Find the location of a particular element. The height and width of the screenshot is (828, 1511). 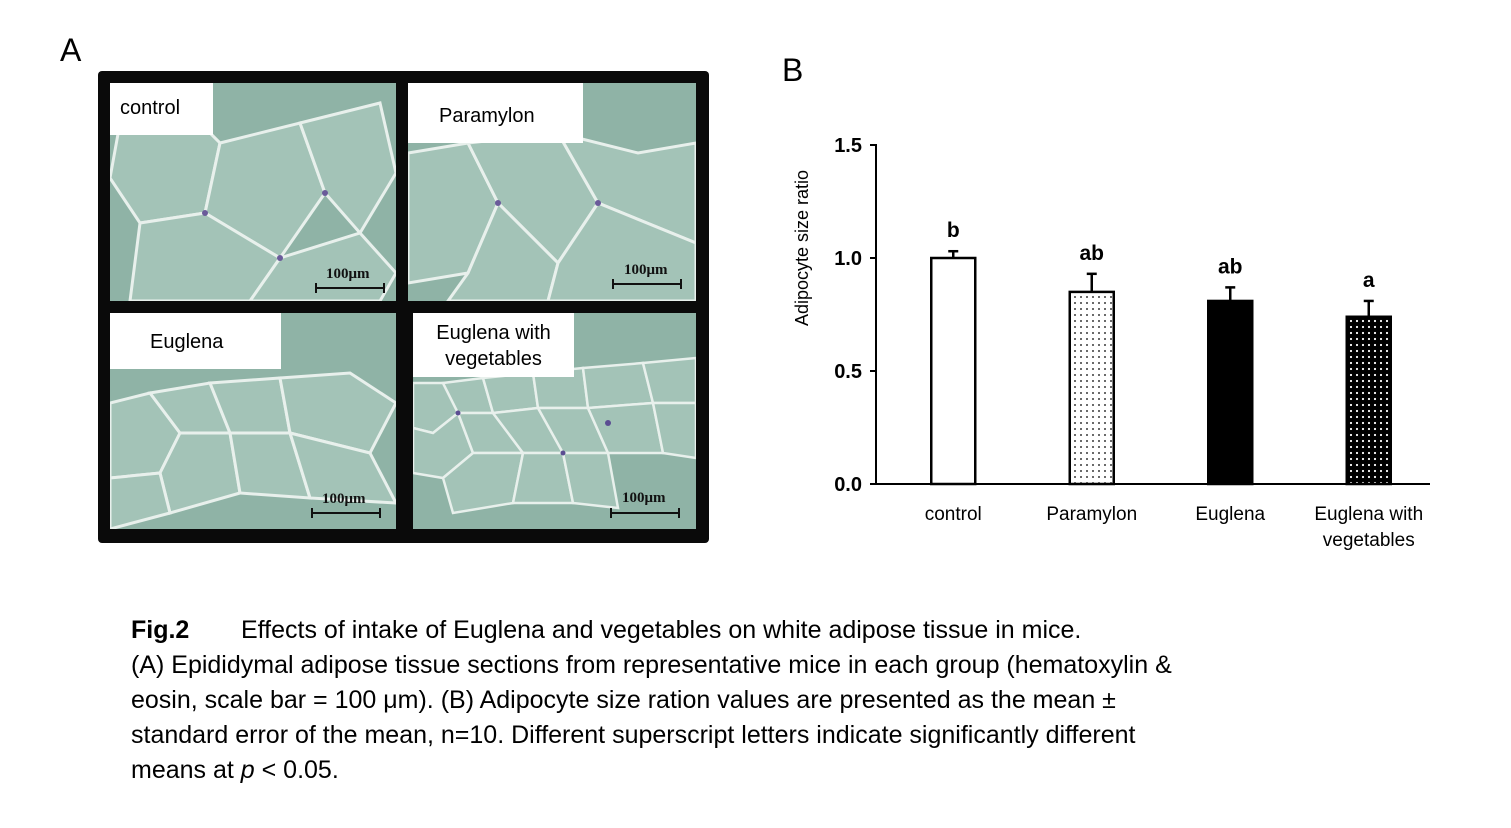

caption-line: means at p < 0.05. is located at coordinates (761, 770).